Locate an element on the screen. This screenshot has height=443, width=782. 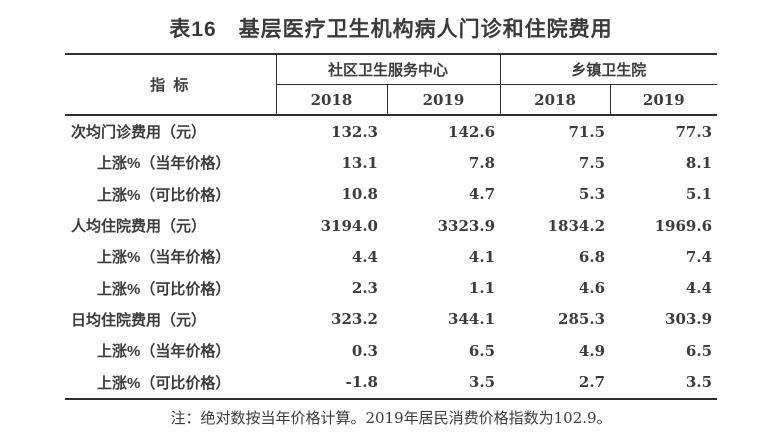
header-year-row: 2018 2019 2018 2019 is located at coordinates (391, 100).